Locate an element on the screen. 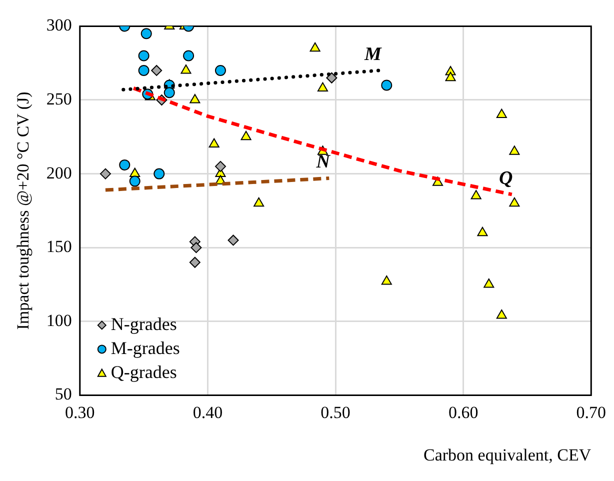  series-label: N is located at coordinates (323, 162).